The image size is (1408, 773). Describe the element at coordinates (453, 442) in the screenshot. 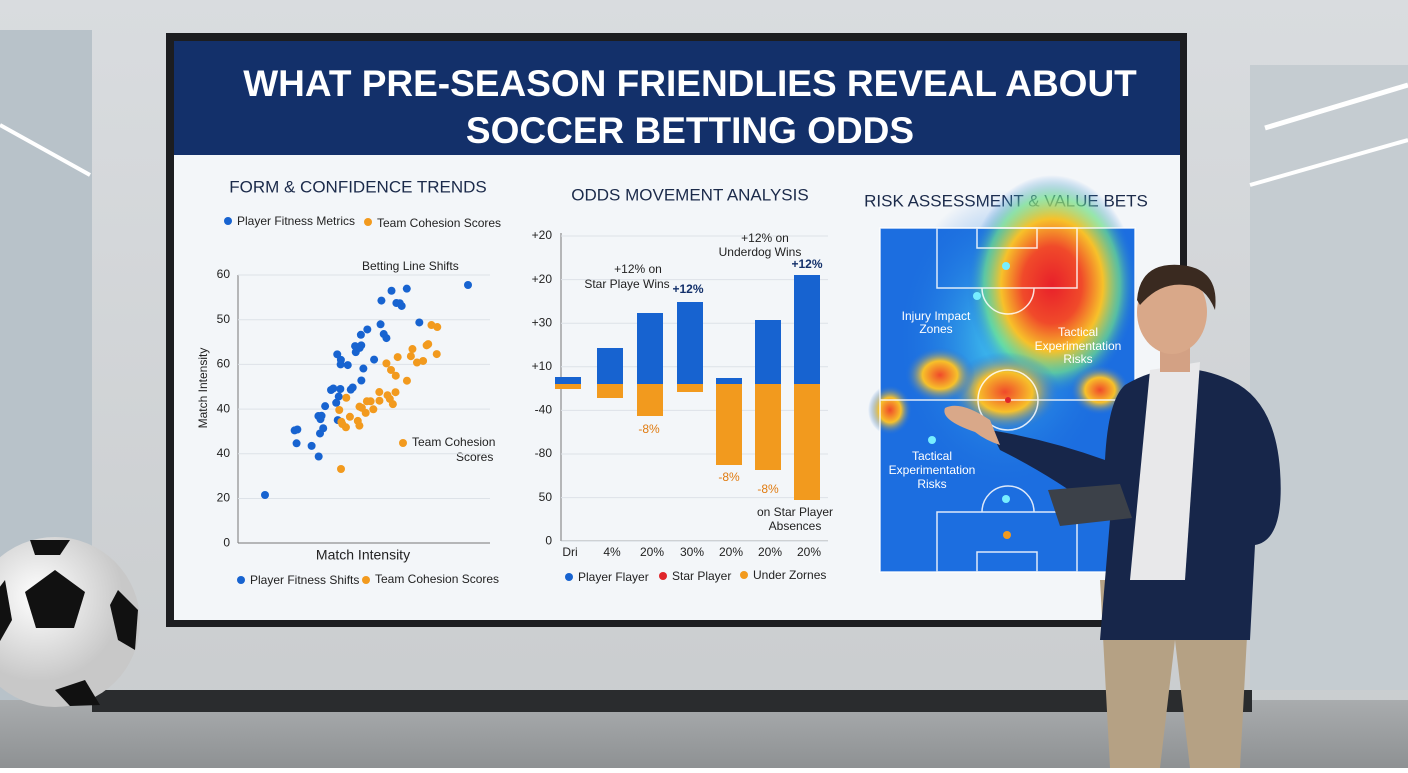

I see `annotation: Team Cohesion` at that location.